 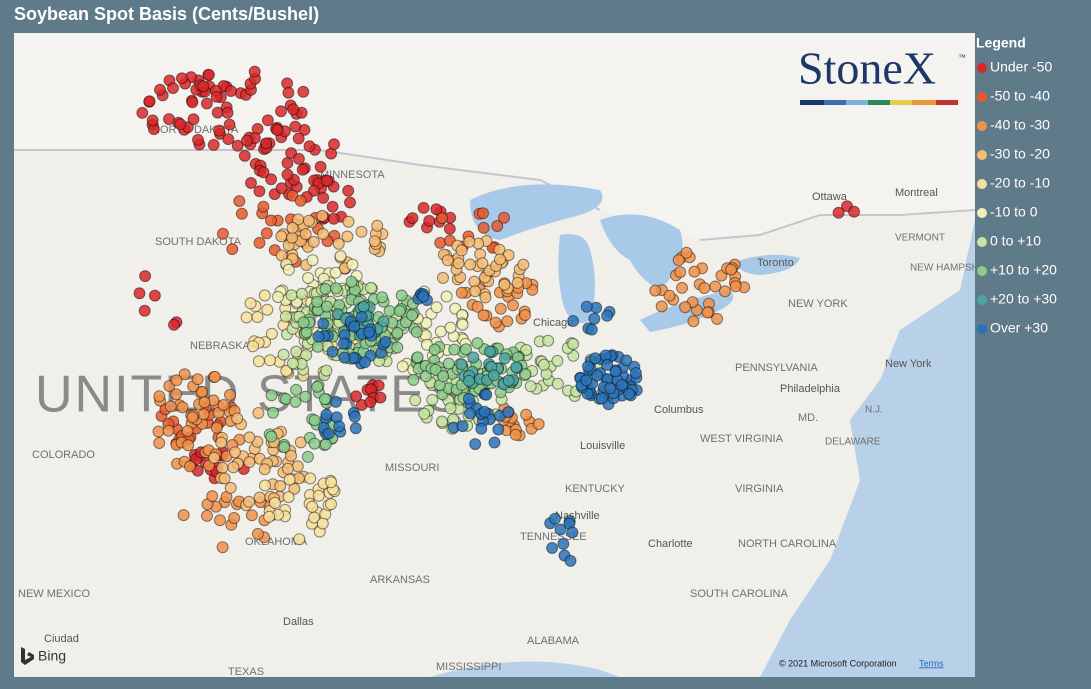 What do you see at coordinates (220, 346) in the screenshot?
I see `place-label: NEBRASKA` at bounding box center [220, 346].